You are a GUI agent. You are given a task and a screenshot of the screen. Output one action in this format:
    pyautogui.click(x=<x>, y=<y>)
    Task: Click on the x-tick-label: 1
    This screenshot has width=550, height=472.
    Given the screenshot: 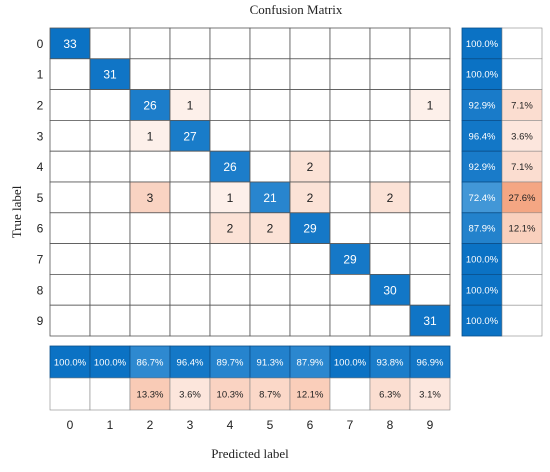 What is the action you would take?
    pyautogui.click(x=110, y=425)
    